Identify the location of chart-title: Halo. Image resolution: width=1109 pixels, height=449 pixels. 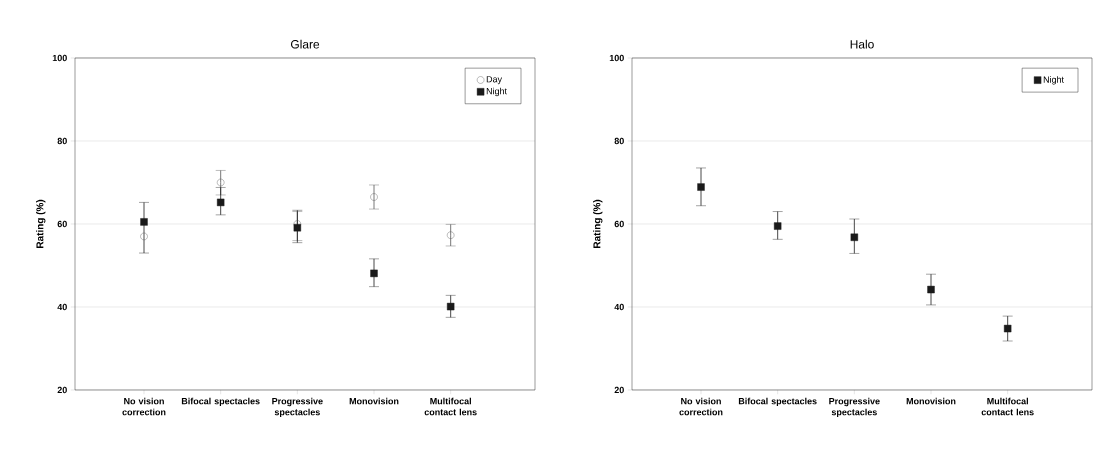
(862, 44).